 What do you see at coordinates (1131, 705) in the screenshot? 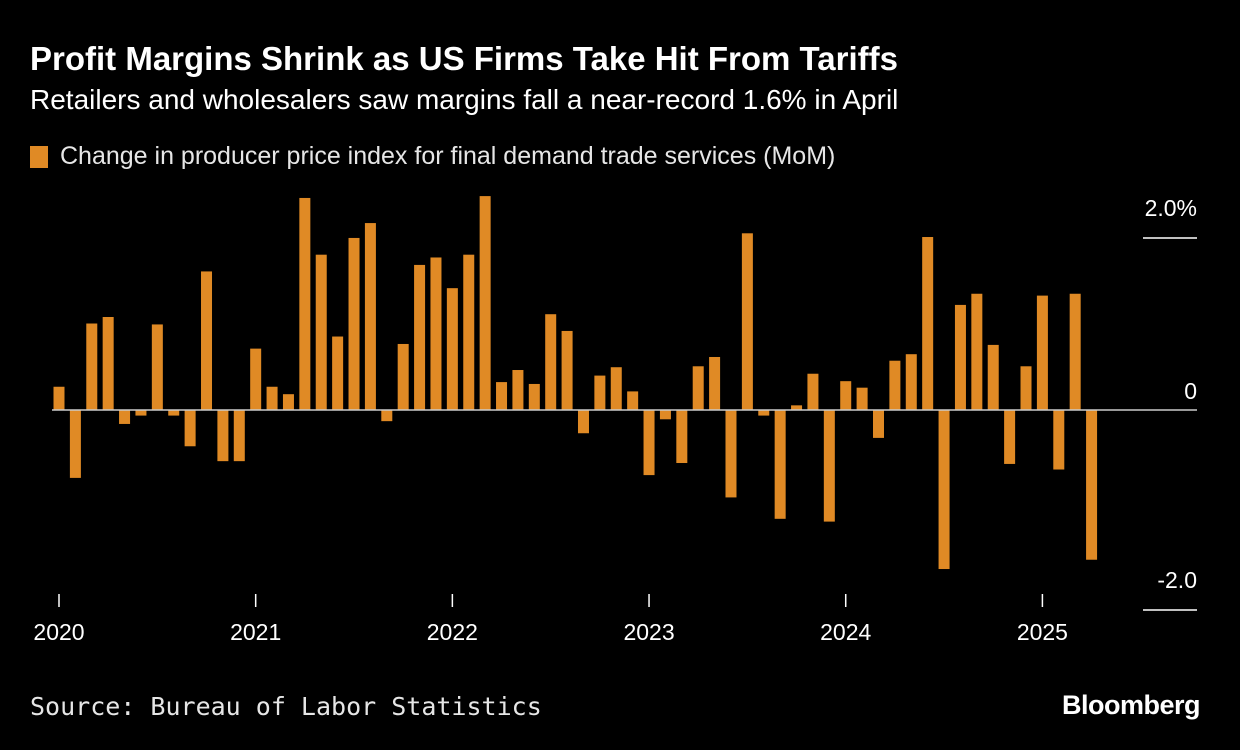
I see `bloomberg-logo: Bloomberg` at bounding box center [1131, 705].